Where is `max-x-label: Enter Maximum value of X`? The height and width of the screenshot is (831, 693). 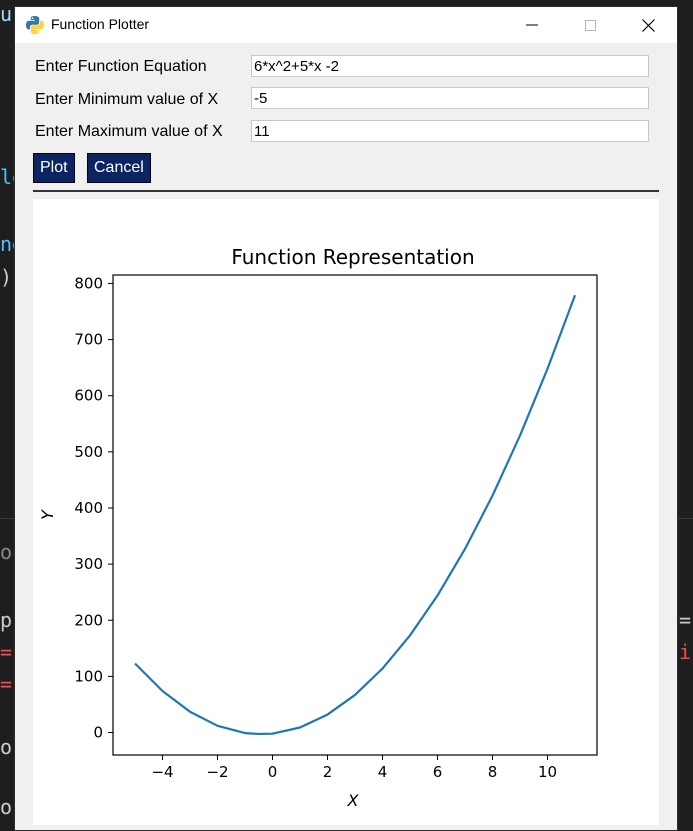 max-x-label: Enter Maximum value of X is located at coordinates (129, 131).